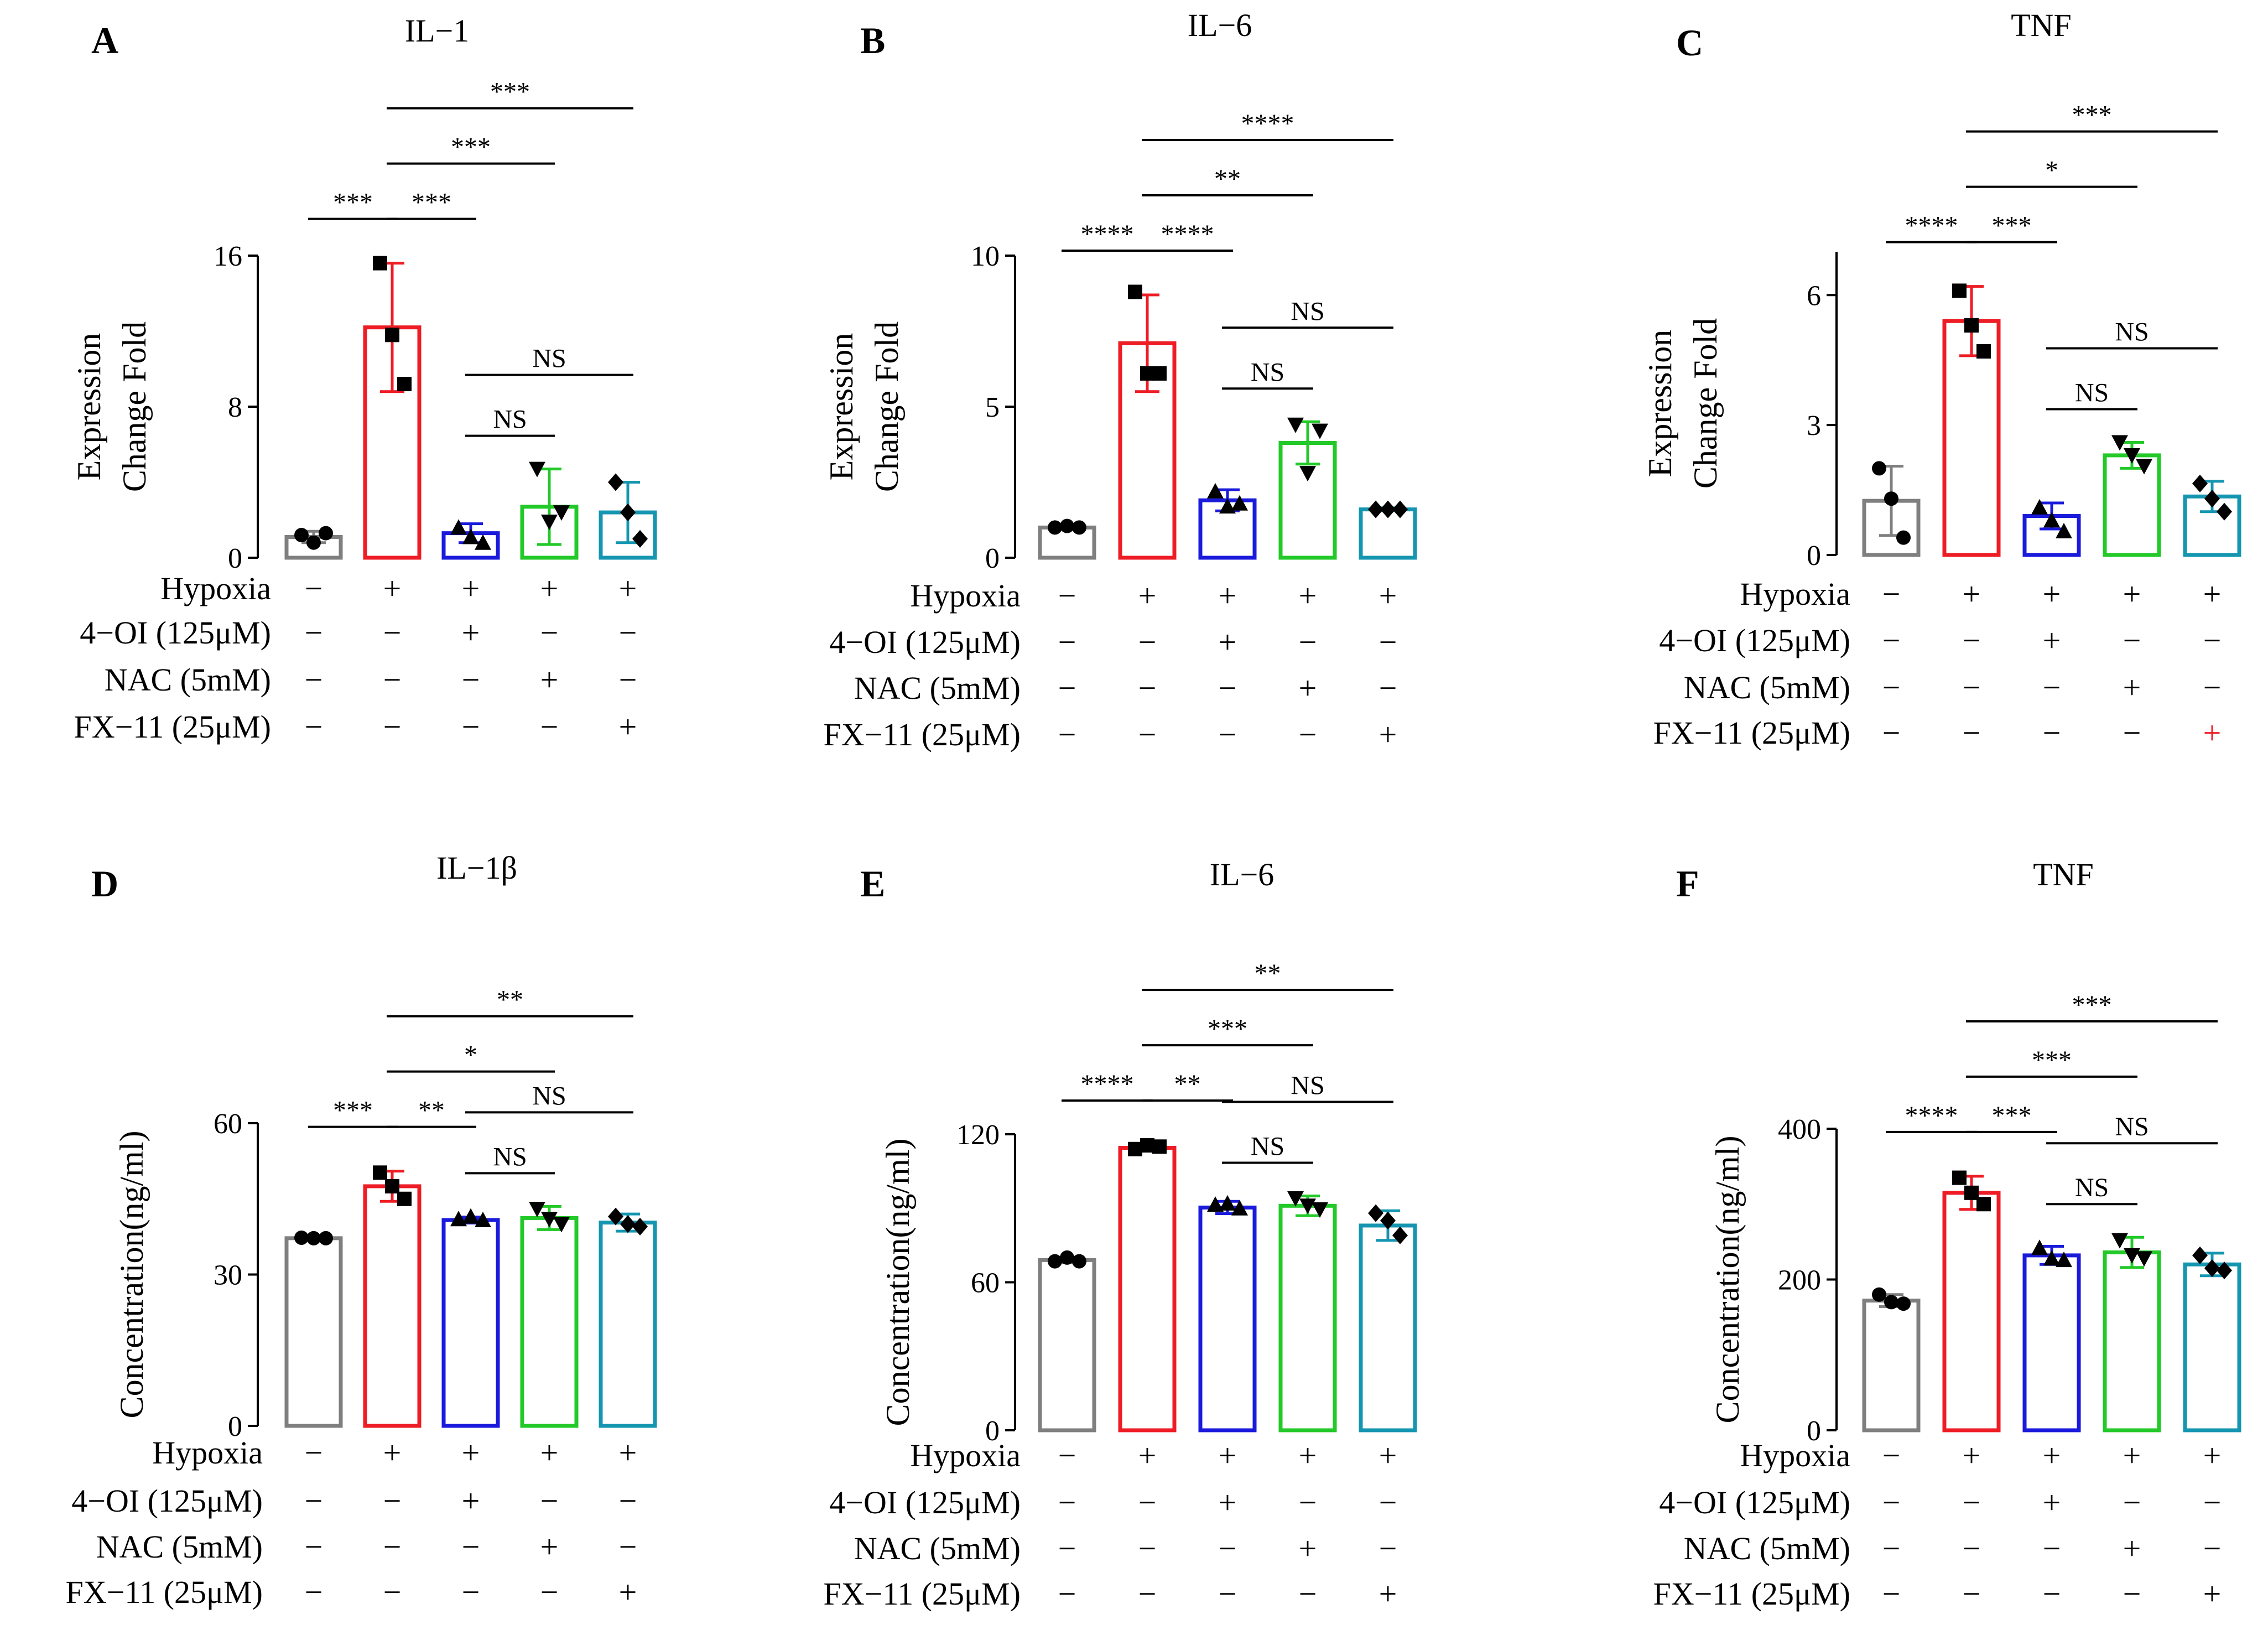 The width and height of the screenshot is (2268, 1635). I want to click on panel-a-condition-label: 4−OI (125μM), so click(175, 633).